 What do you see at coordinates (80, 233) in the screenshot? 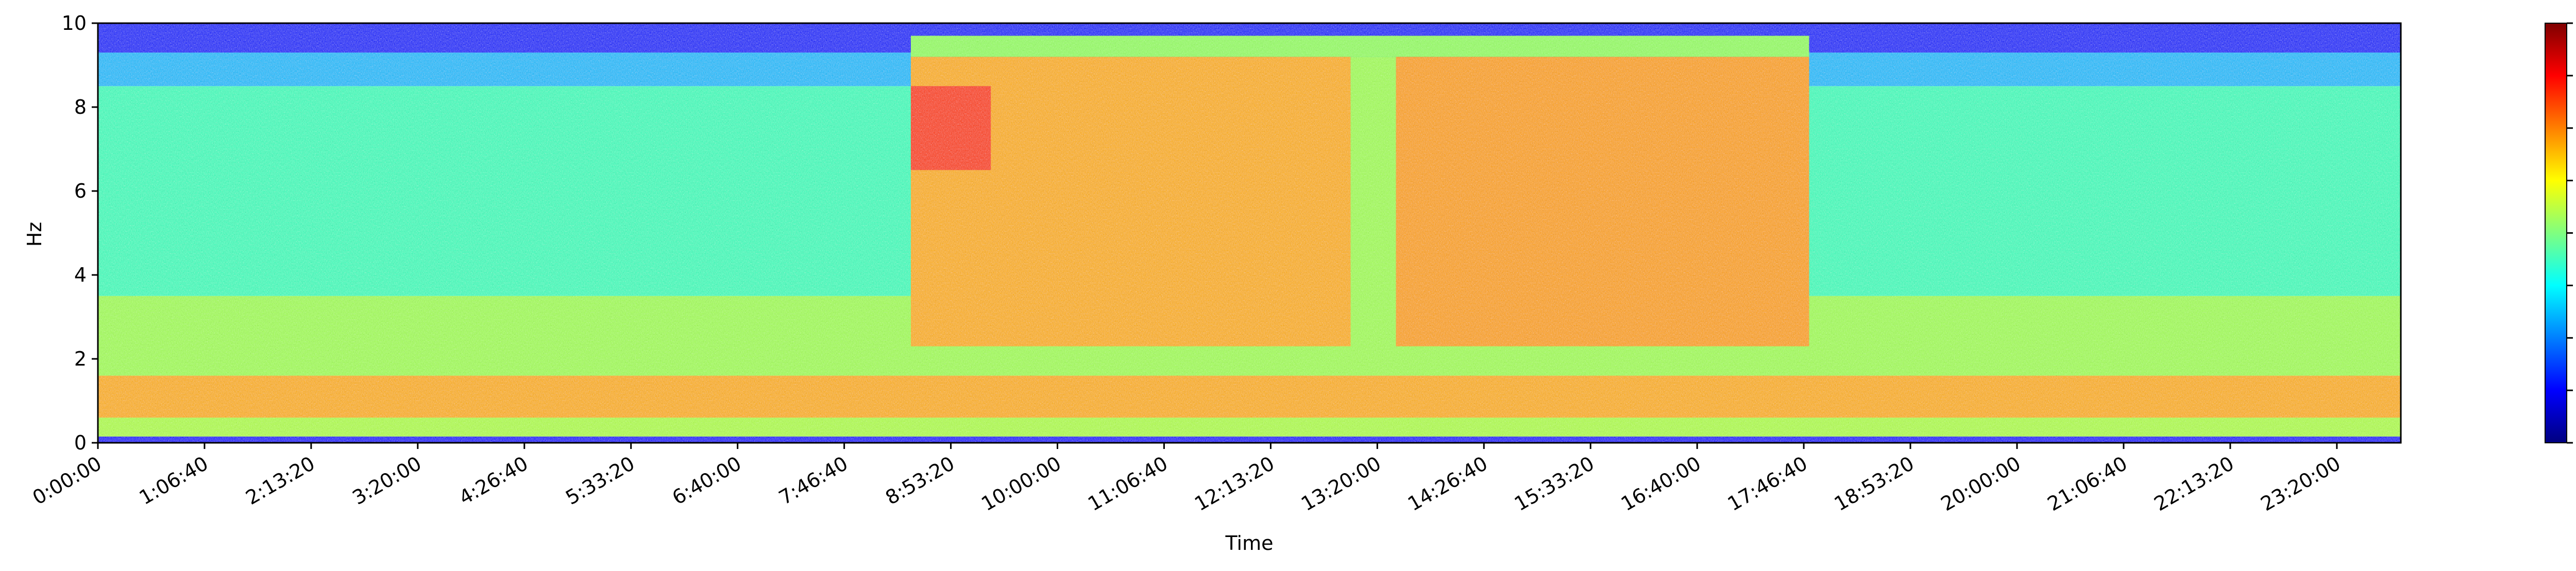
I see `y-axis: 0 2 4 6 8 10` at bounding box center [80, 233].